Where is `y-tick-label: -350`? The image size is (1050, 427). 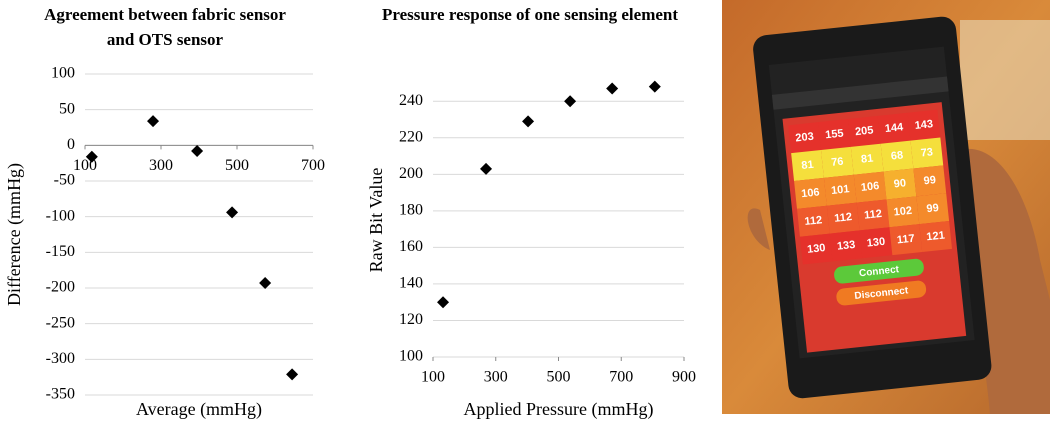
y-tick-label: -350 is located at coordinates (60, 394).